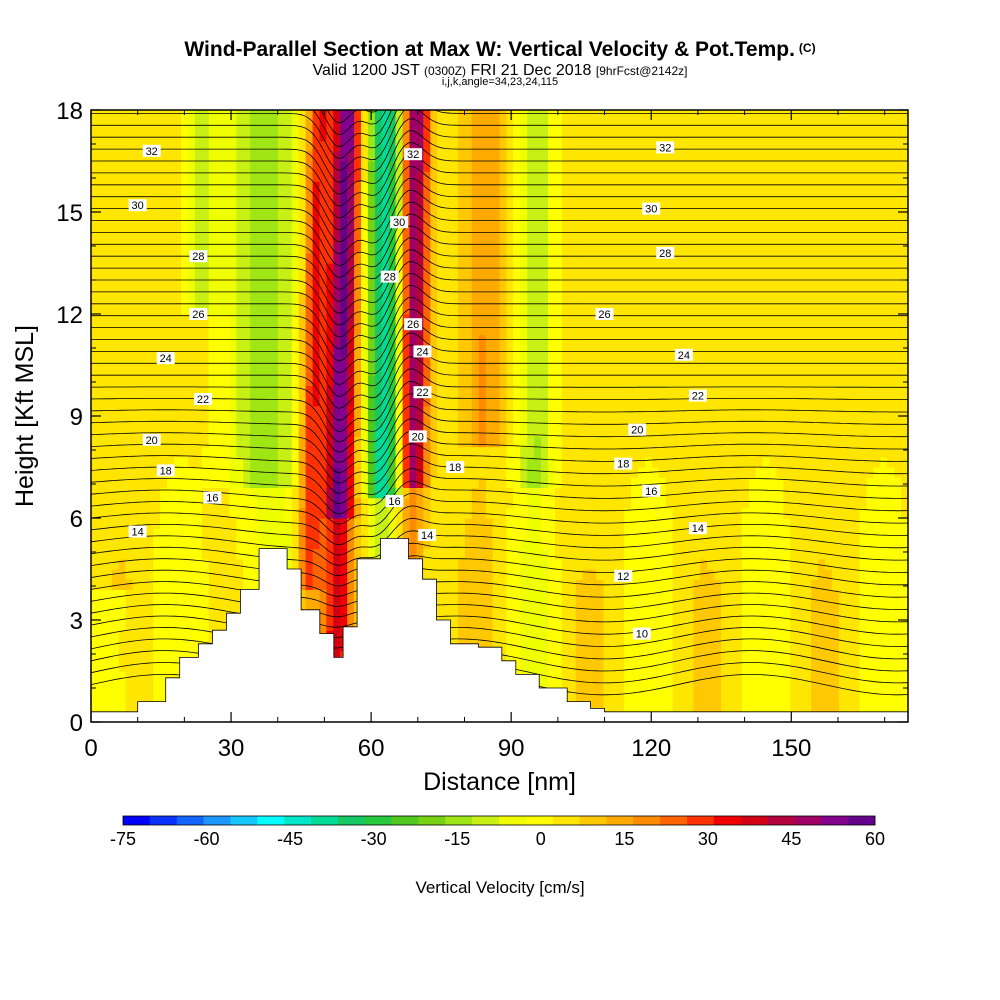  What do you see at coordinates (683, 355) in the screenshot?
I see `contour-label: 24` at bounding box center [683, 355].